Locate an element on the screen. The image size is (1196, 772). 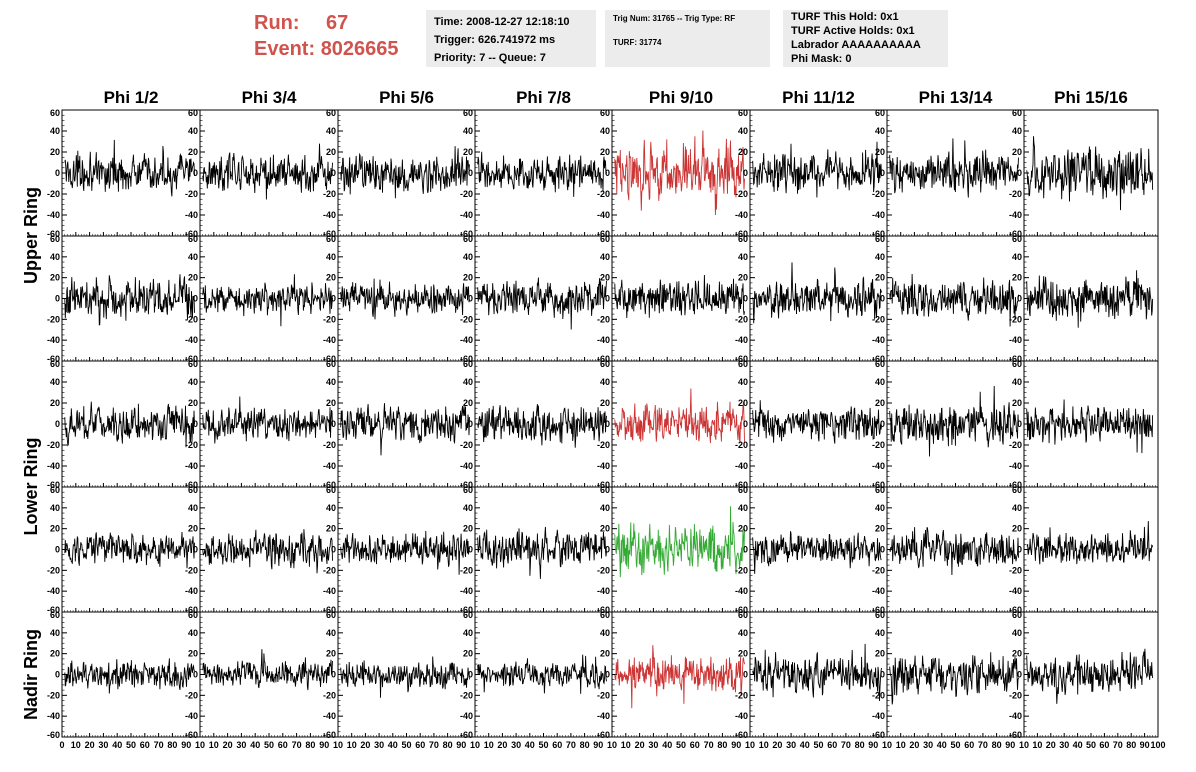
x-tick-label-c0-7: 70 is located at coordinates (159, 745).